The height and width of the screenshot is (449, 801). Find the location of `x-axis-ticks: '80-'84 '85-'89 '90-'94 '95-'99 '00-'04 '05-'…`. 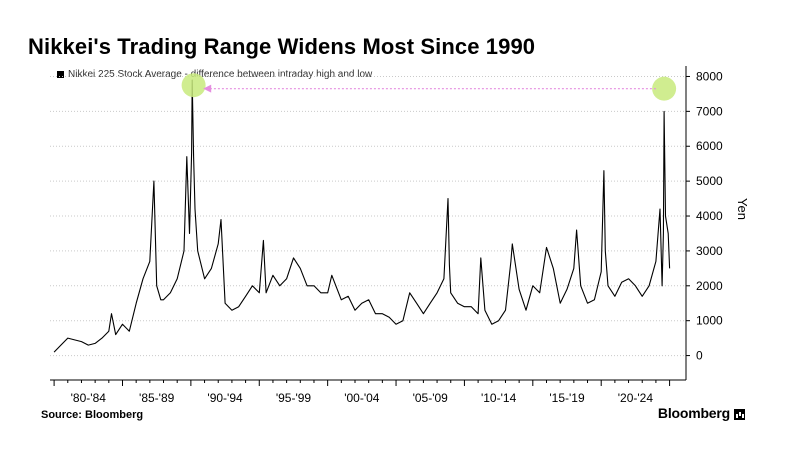

x-axis-ticks: '80-'84 '85-'89 '90-'94 '95-'99 '00-'04 '05-'… is located at coordinates (362, 392).